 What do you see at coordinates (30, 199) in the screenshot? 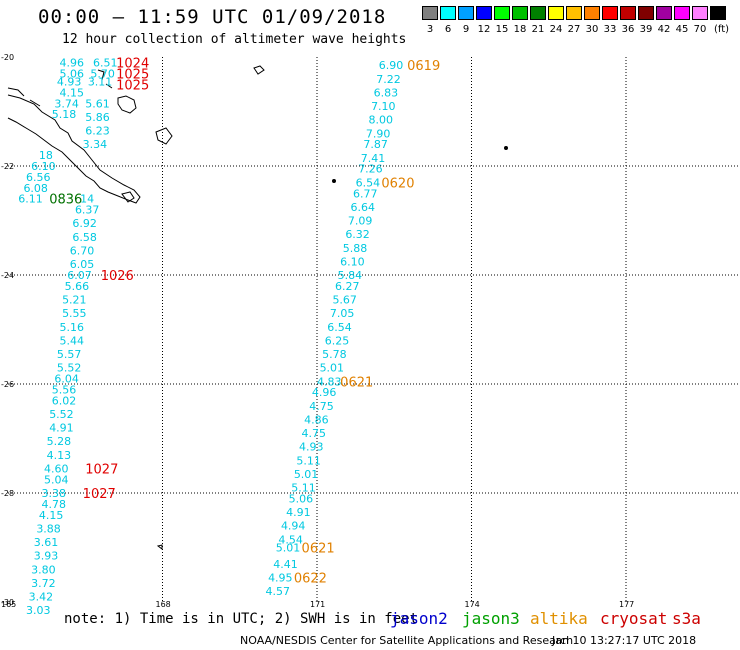
I see `swh-value: 6.11` at bounding box center [30, 199].